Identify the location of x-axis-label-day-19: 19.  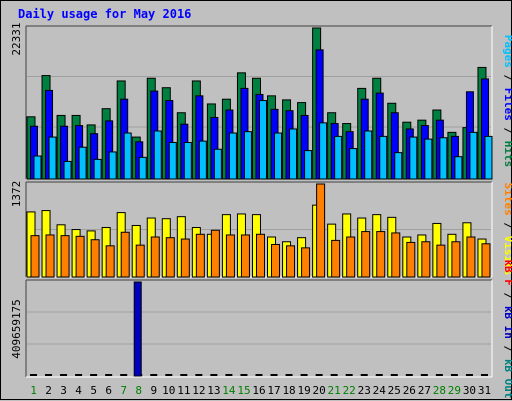
(303, 390).